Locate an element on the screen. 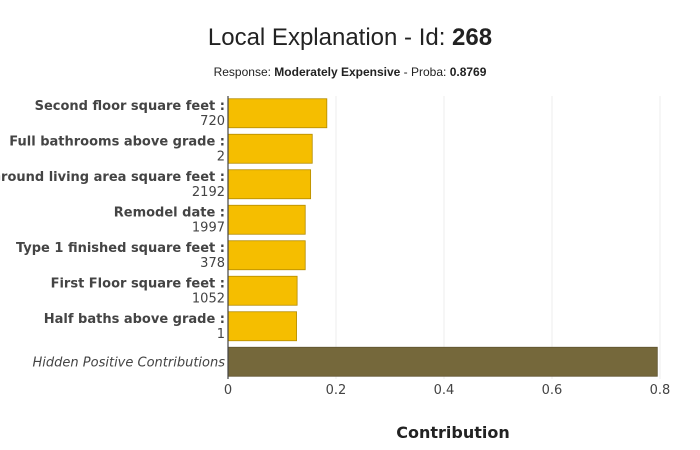 The width and height of the screenshot is (700, 450). chart-title-id: 268 is located at coordinates (472, 37).